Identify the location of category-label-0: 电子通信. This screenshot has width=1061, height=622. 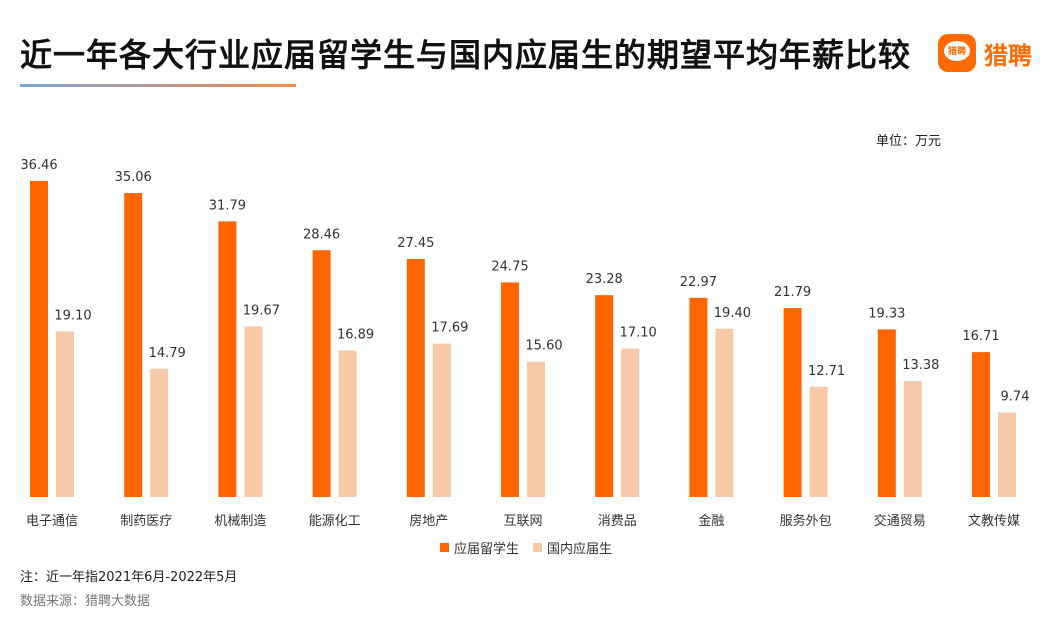
(52, 521).